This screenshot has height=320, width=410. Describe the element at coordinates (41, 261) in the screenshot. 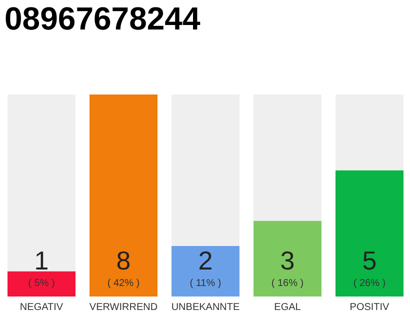

I see `data-label: 1` at that location.